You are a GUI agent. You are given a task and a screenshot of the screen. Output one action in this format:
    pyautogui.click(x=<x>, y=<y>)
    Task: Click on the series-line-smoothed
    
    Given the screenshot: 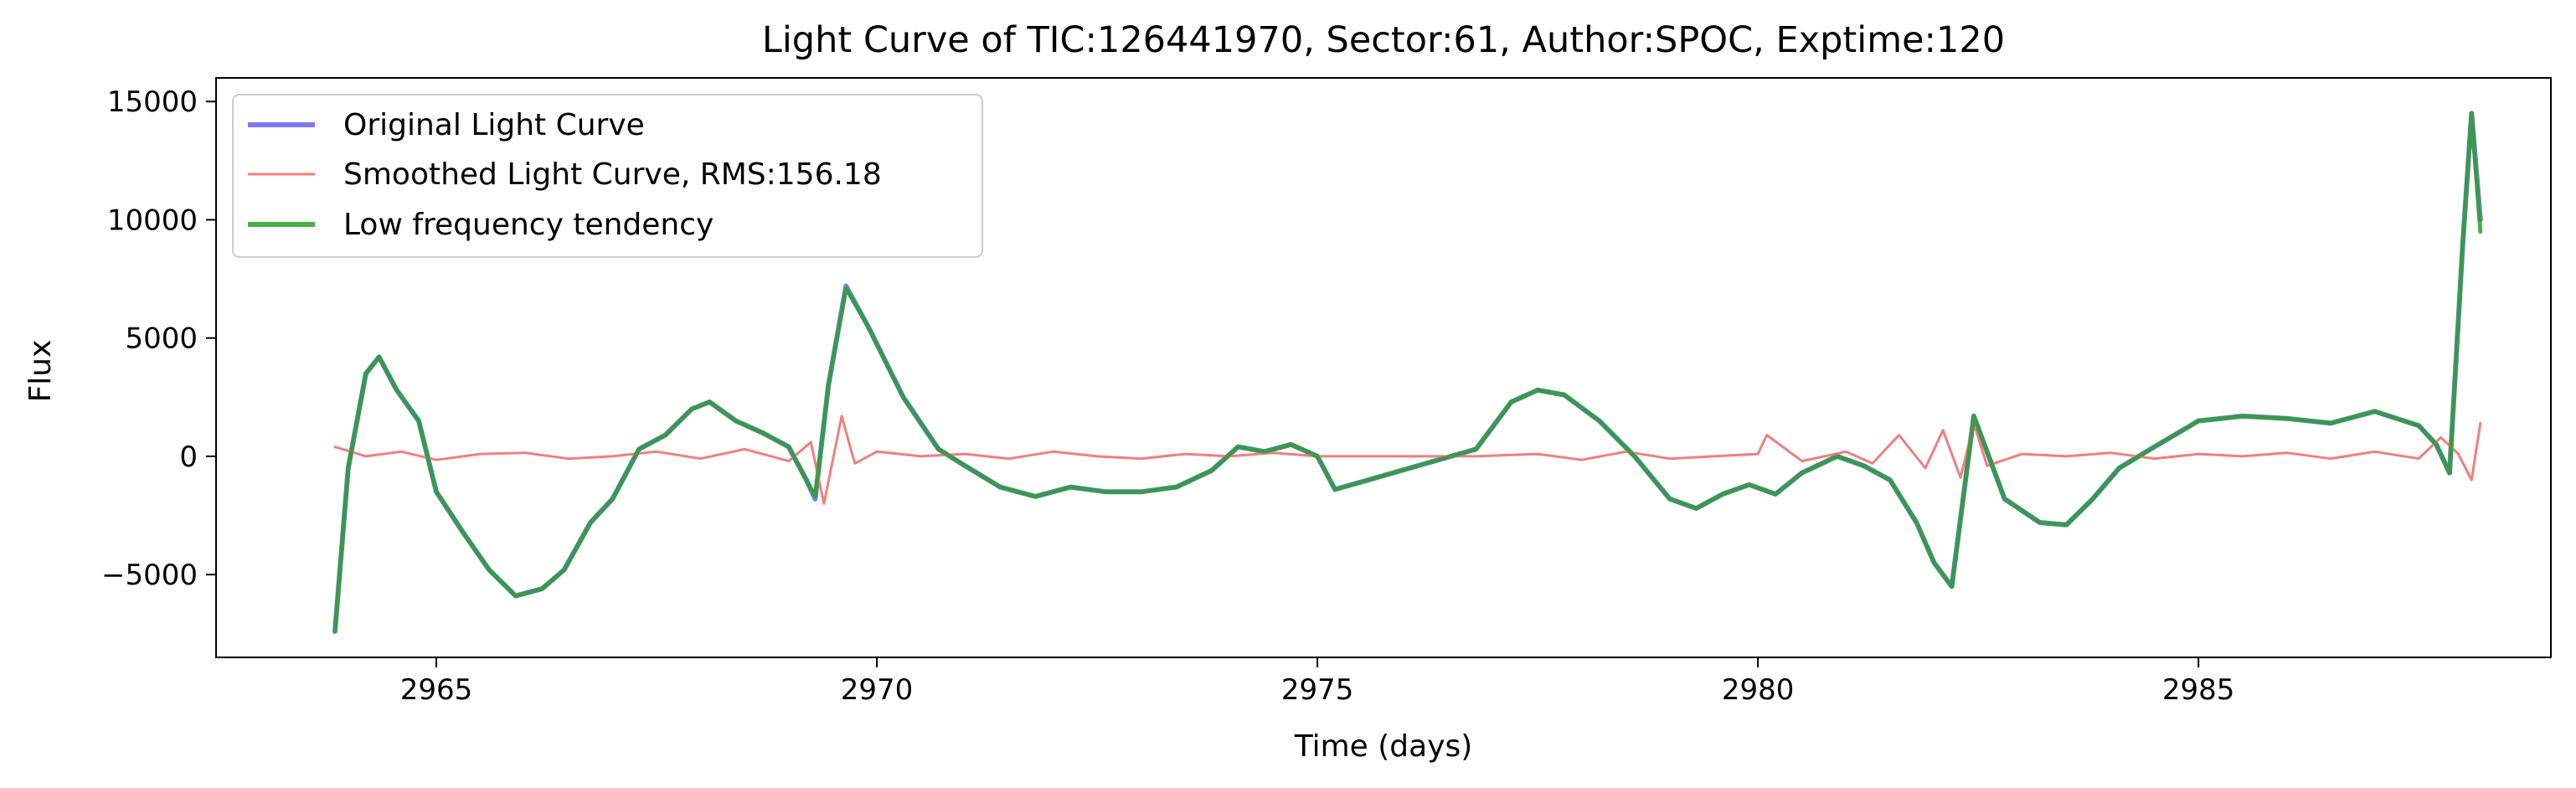 What is the action you would take?
    pyautogui.click(x=1407, y=460)
    